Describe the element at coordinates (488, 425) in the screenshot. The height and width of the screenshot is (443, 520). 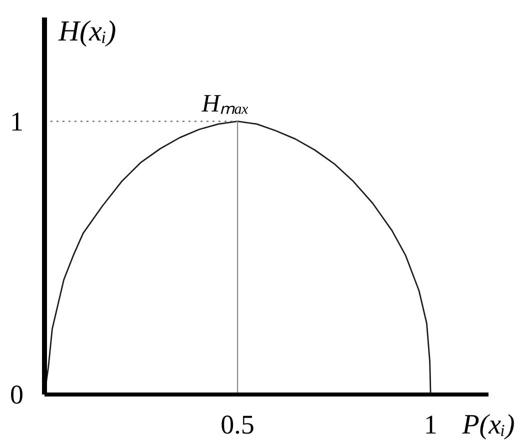
I see `x-axis-title: P(xᵢ)` at that location.